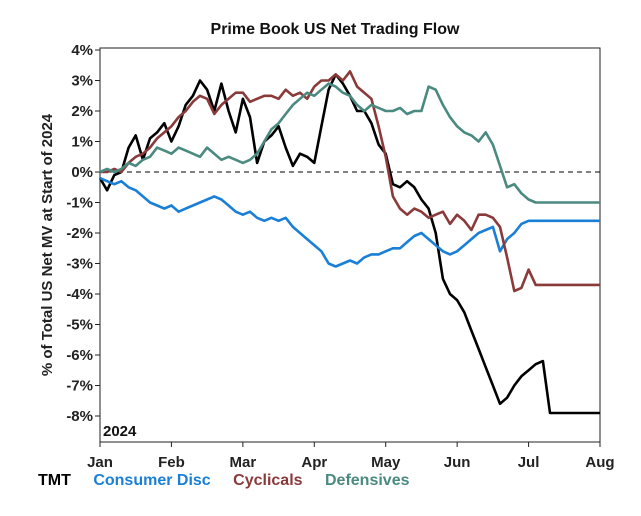 The image size is (641, 516). I want to click on y-tick-label: -1%, so click(79, 203).